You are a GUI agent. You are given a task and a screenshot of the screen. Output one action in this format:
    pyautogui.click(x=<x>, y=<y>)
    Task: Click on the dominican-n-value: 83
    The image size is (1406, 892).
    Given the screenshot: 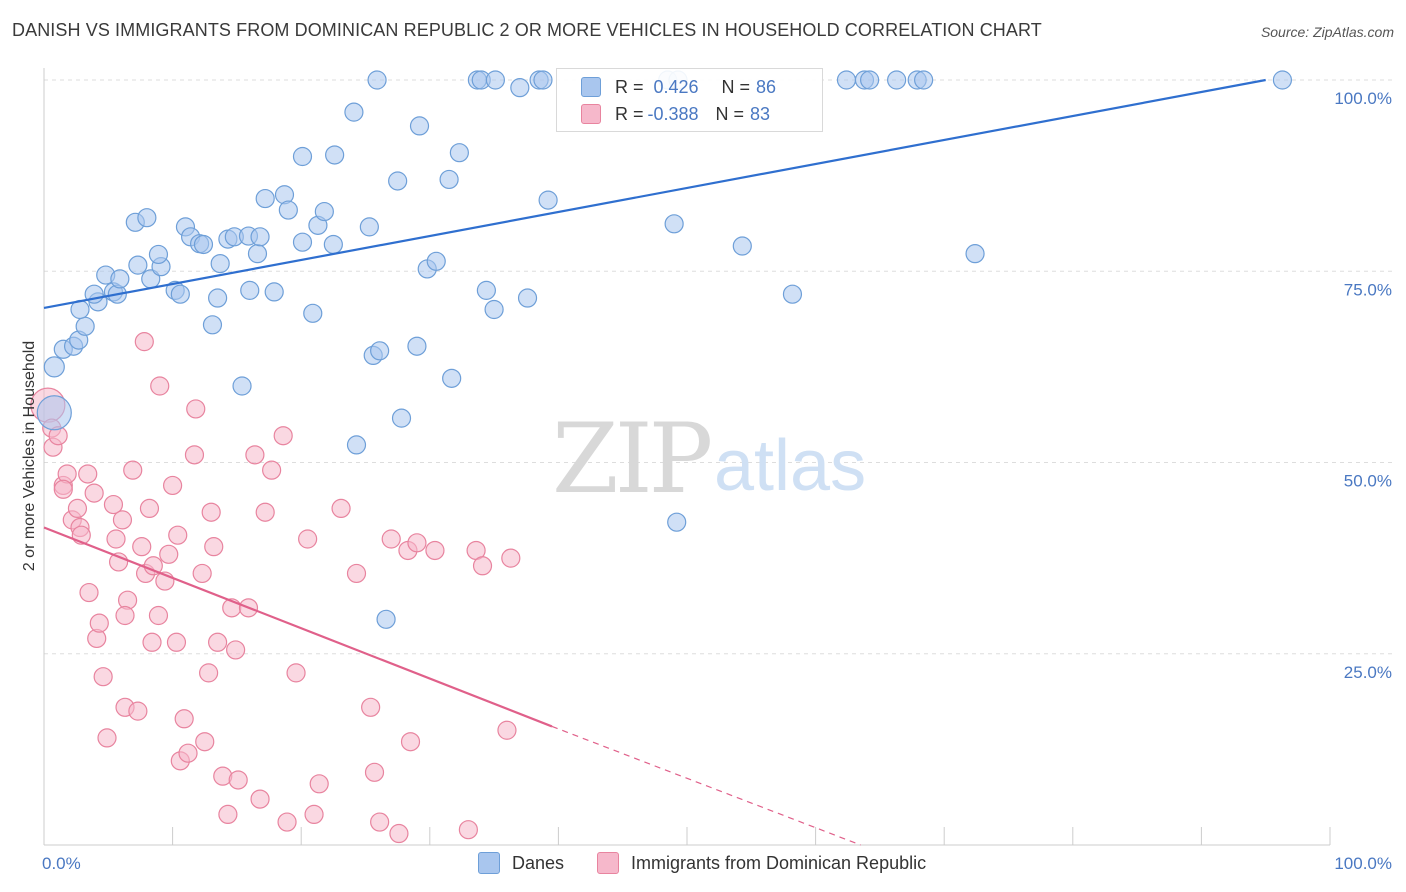 What is the action you would take?
    pyautogui.click(x=760, y=113)
    